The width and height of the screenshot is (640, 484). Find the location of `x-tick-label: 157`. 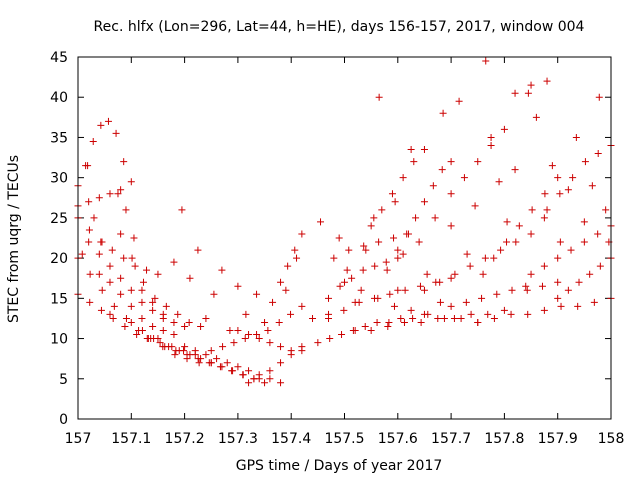

x-tick-label: 157 is located at coordinates (78, 439).